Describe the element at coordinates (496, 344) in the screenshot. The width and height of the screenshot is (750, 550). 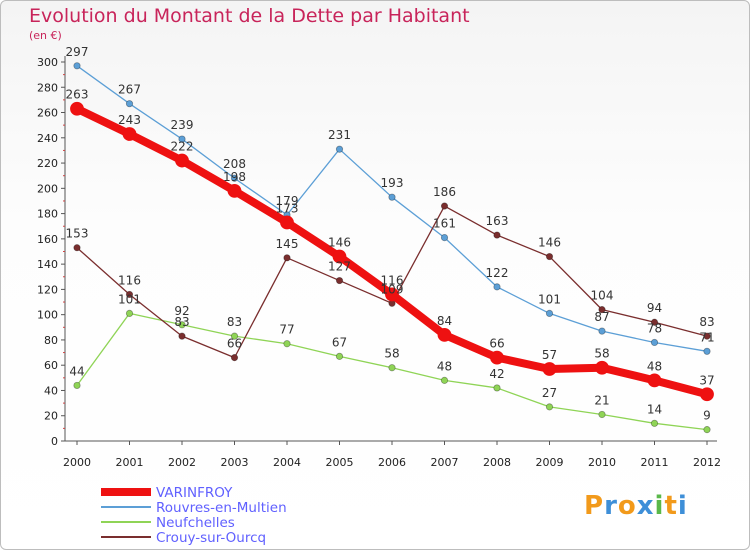
I see `data-label-varinfroy: 66` at that location.